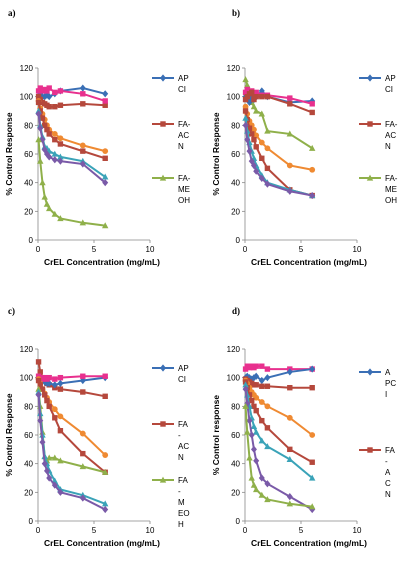 The height and width of the screenshot is (572, 409). I want to click on y-tick-label: 20, so click(235, 492).